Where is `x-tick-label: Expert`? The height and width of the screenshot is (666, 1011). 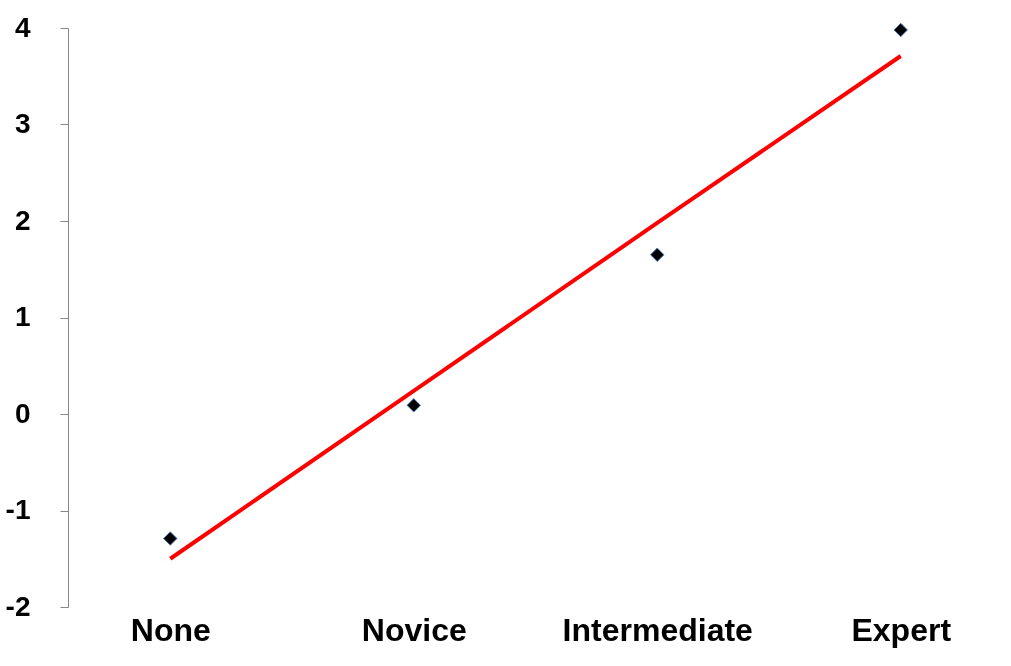 x-tick-label: Expert is located at coordinates (901, 629).